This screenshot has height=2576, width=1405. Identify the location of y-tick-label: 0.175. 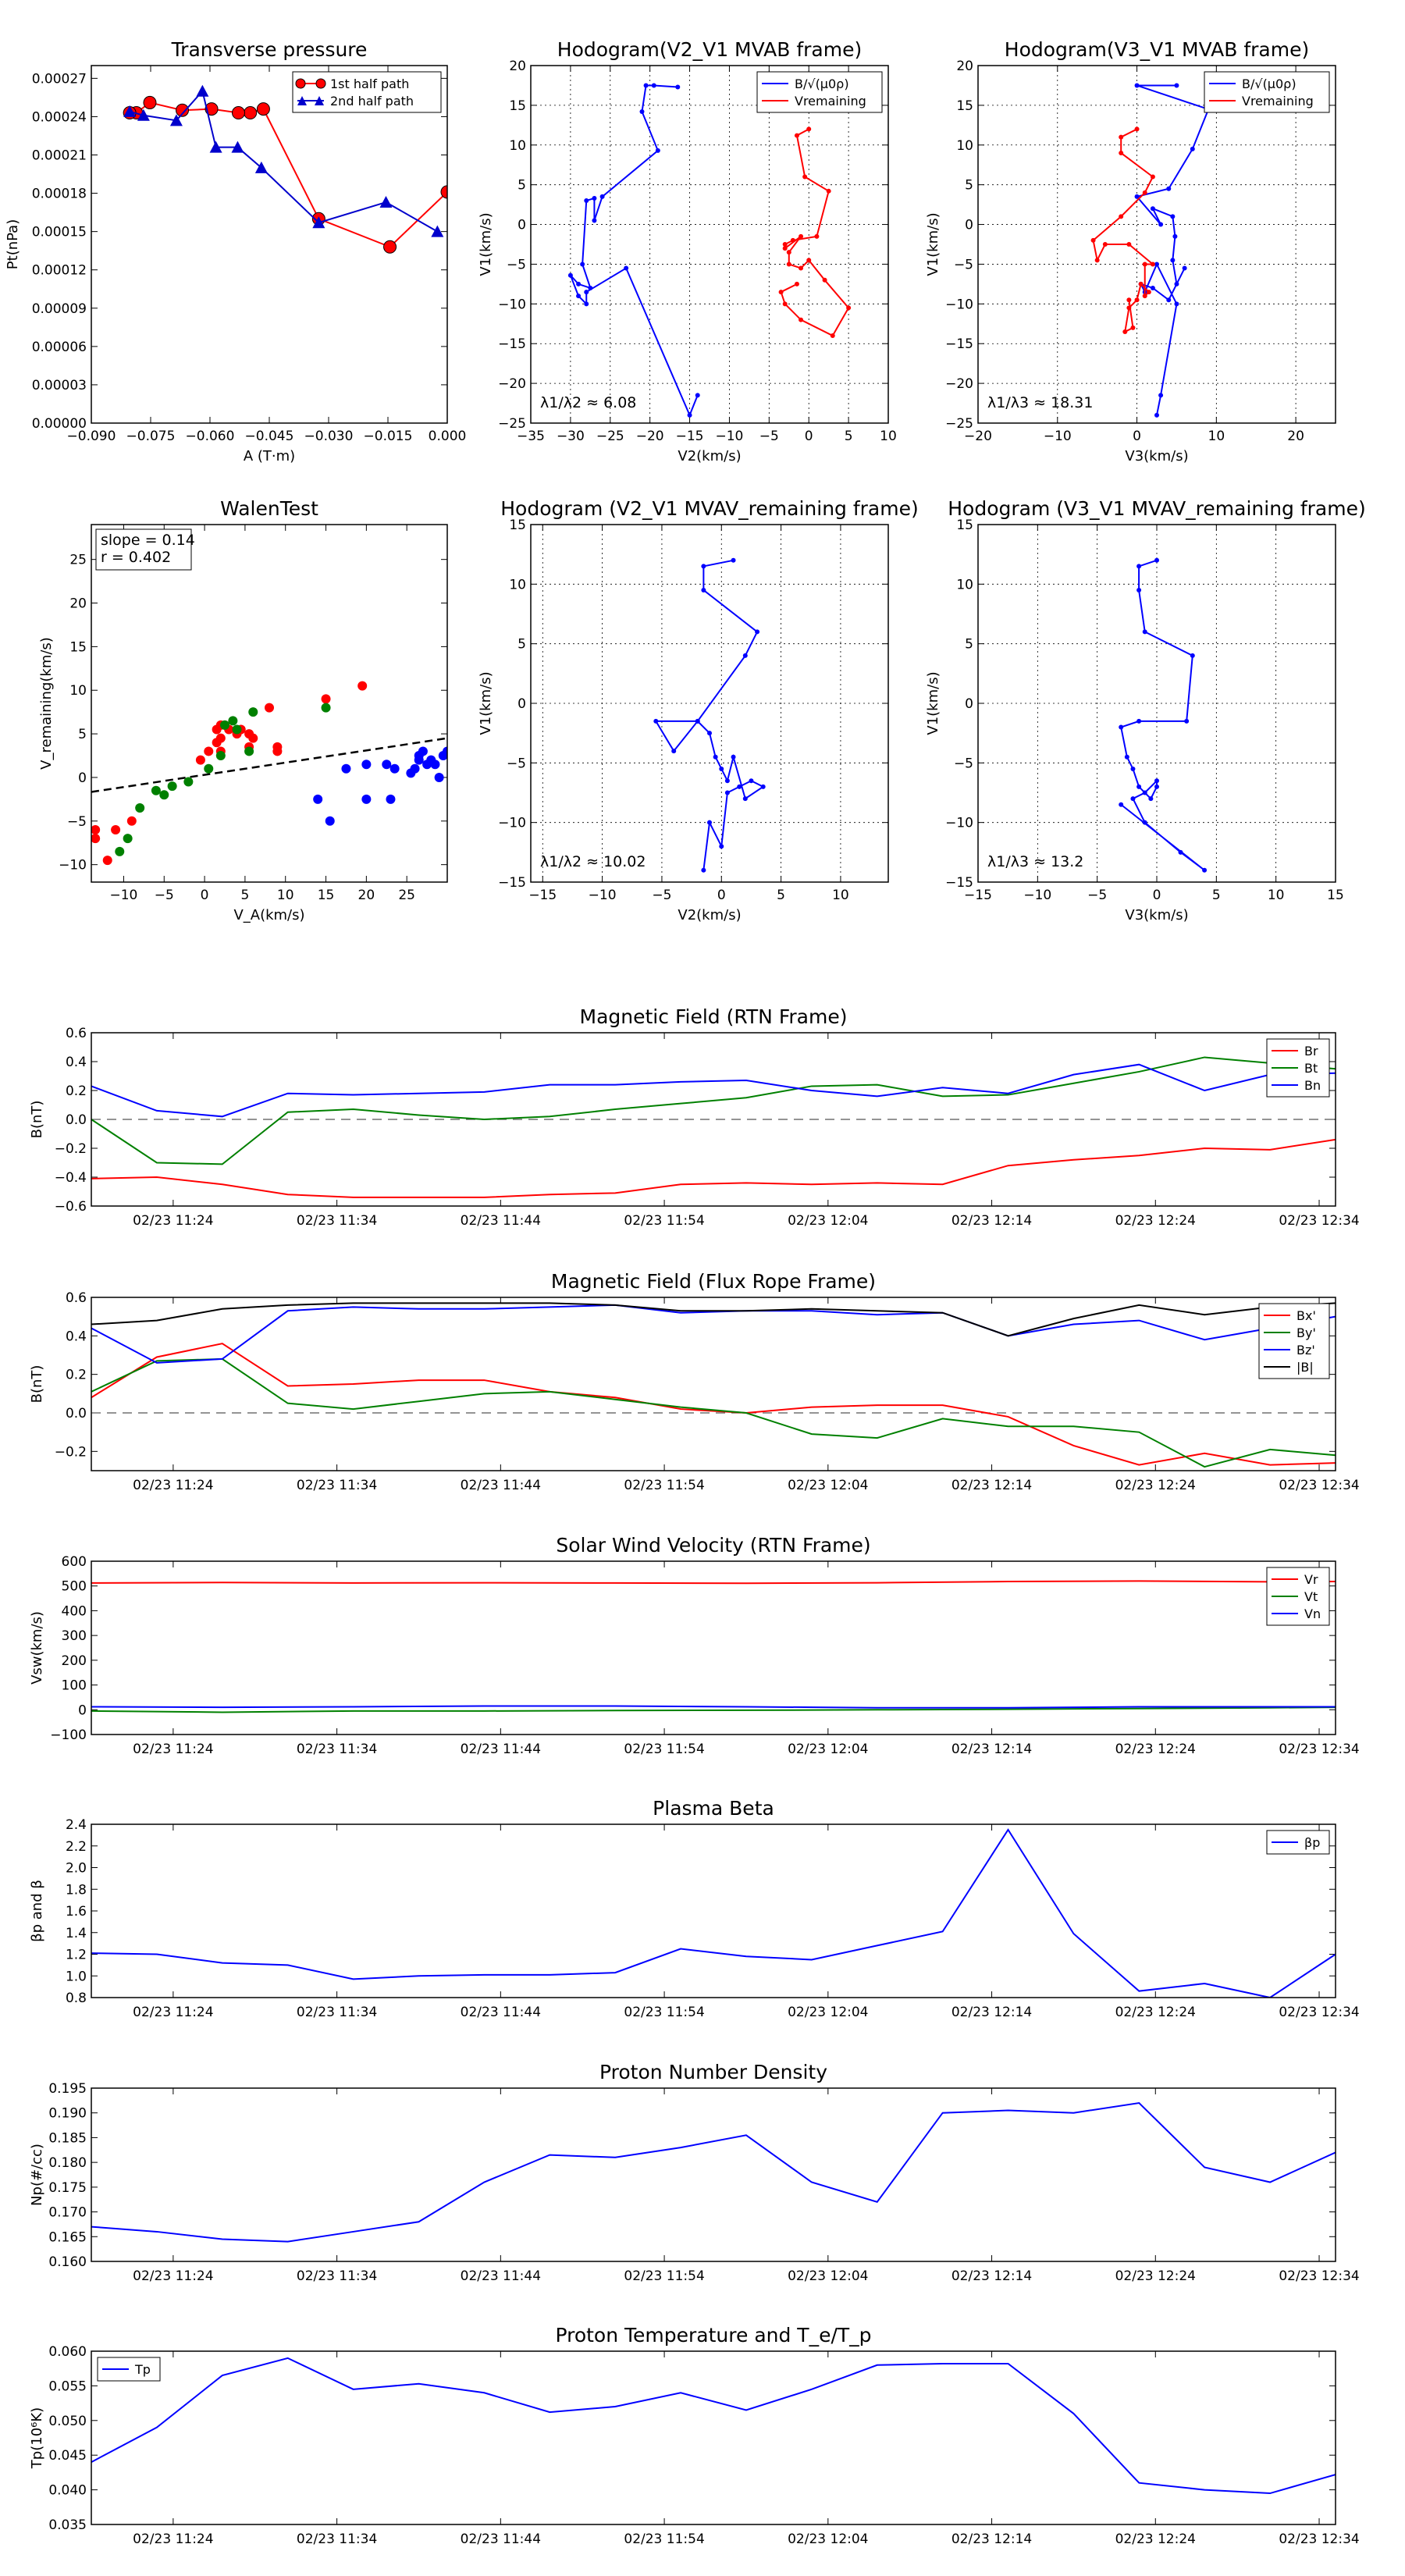
(68, 2188).